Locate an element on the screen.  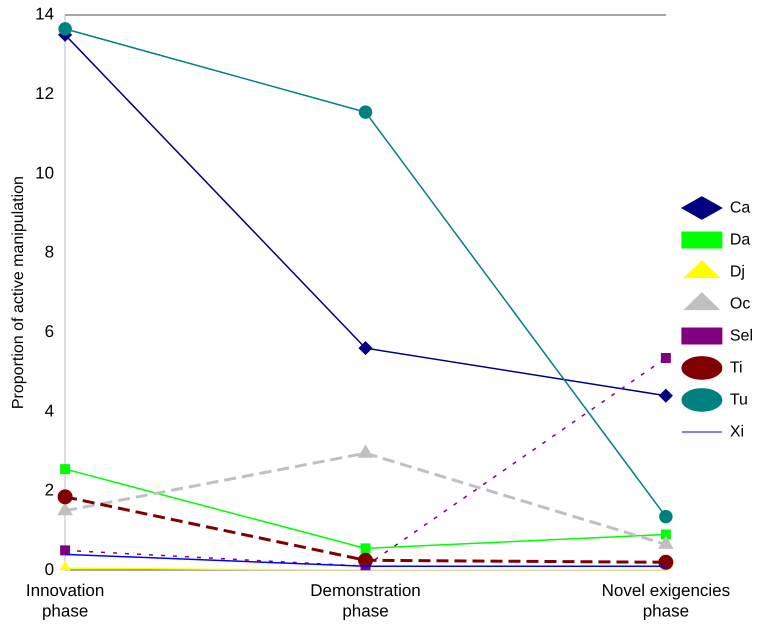
legend-label: Ca is located at coordinates (740, 207).